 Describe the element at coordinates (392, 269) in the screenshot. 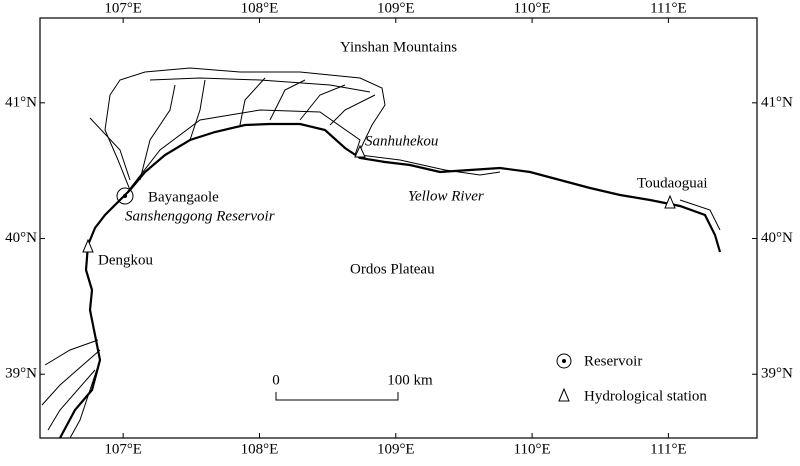

I see `place-label: Ordos Plateau` at that location.